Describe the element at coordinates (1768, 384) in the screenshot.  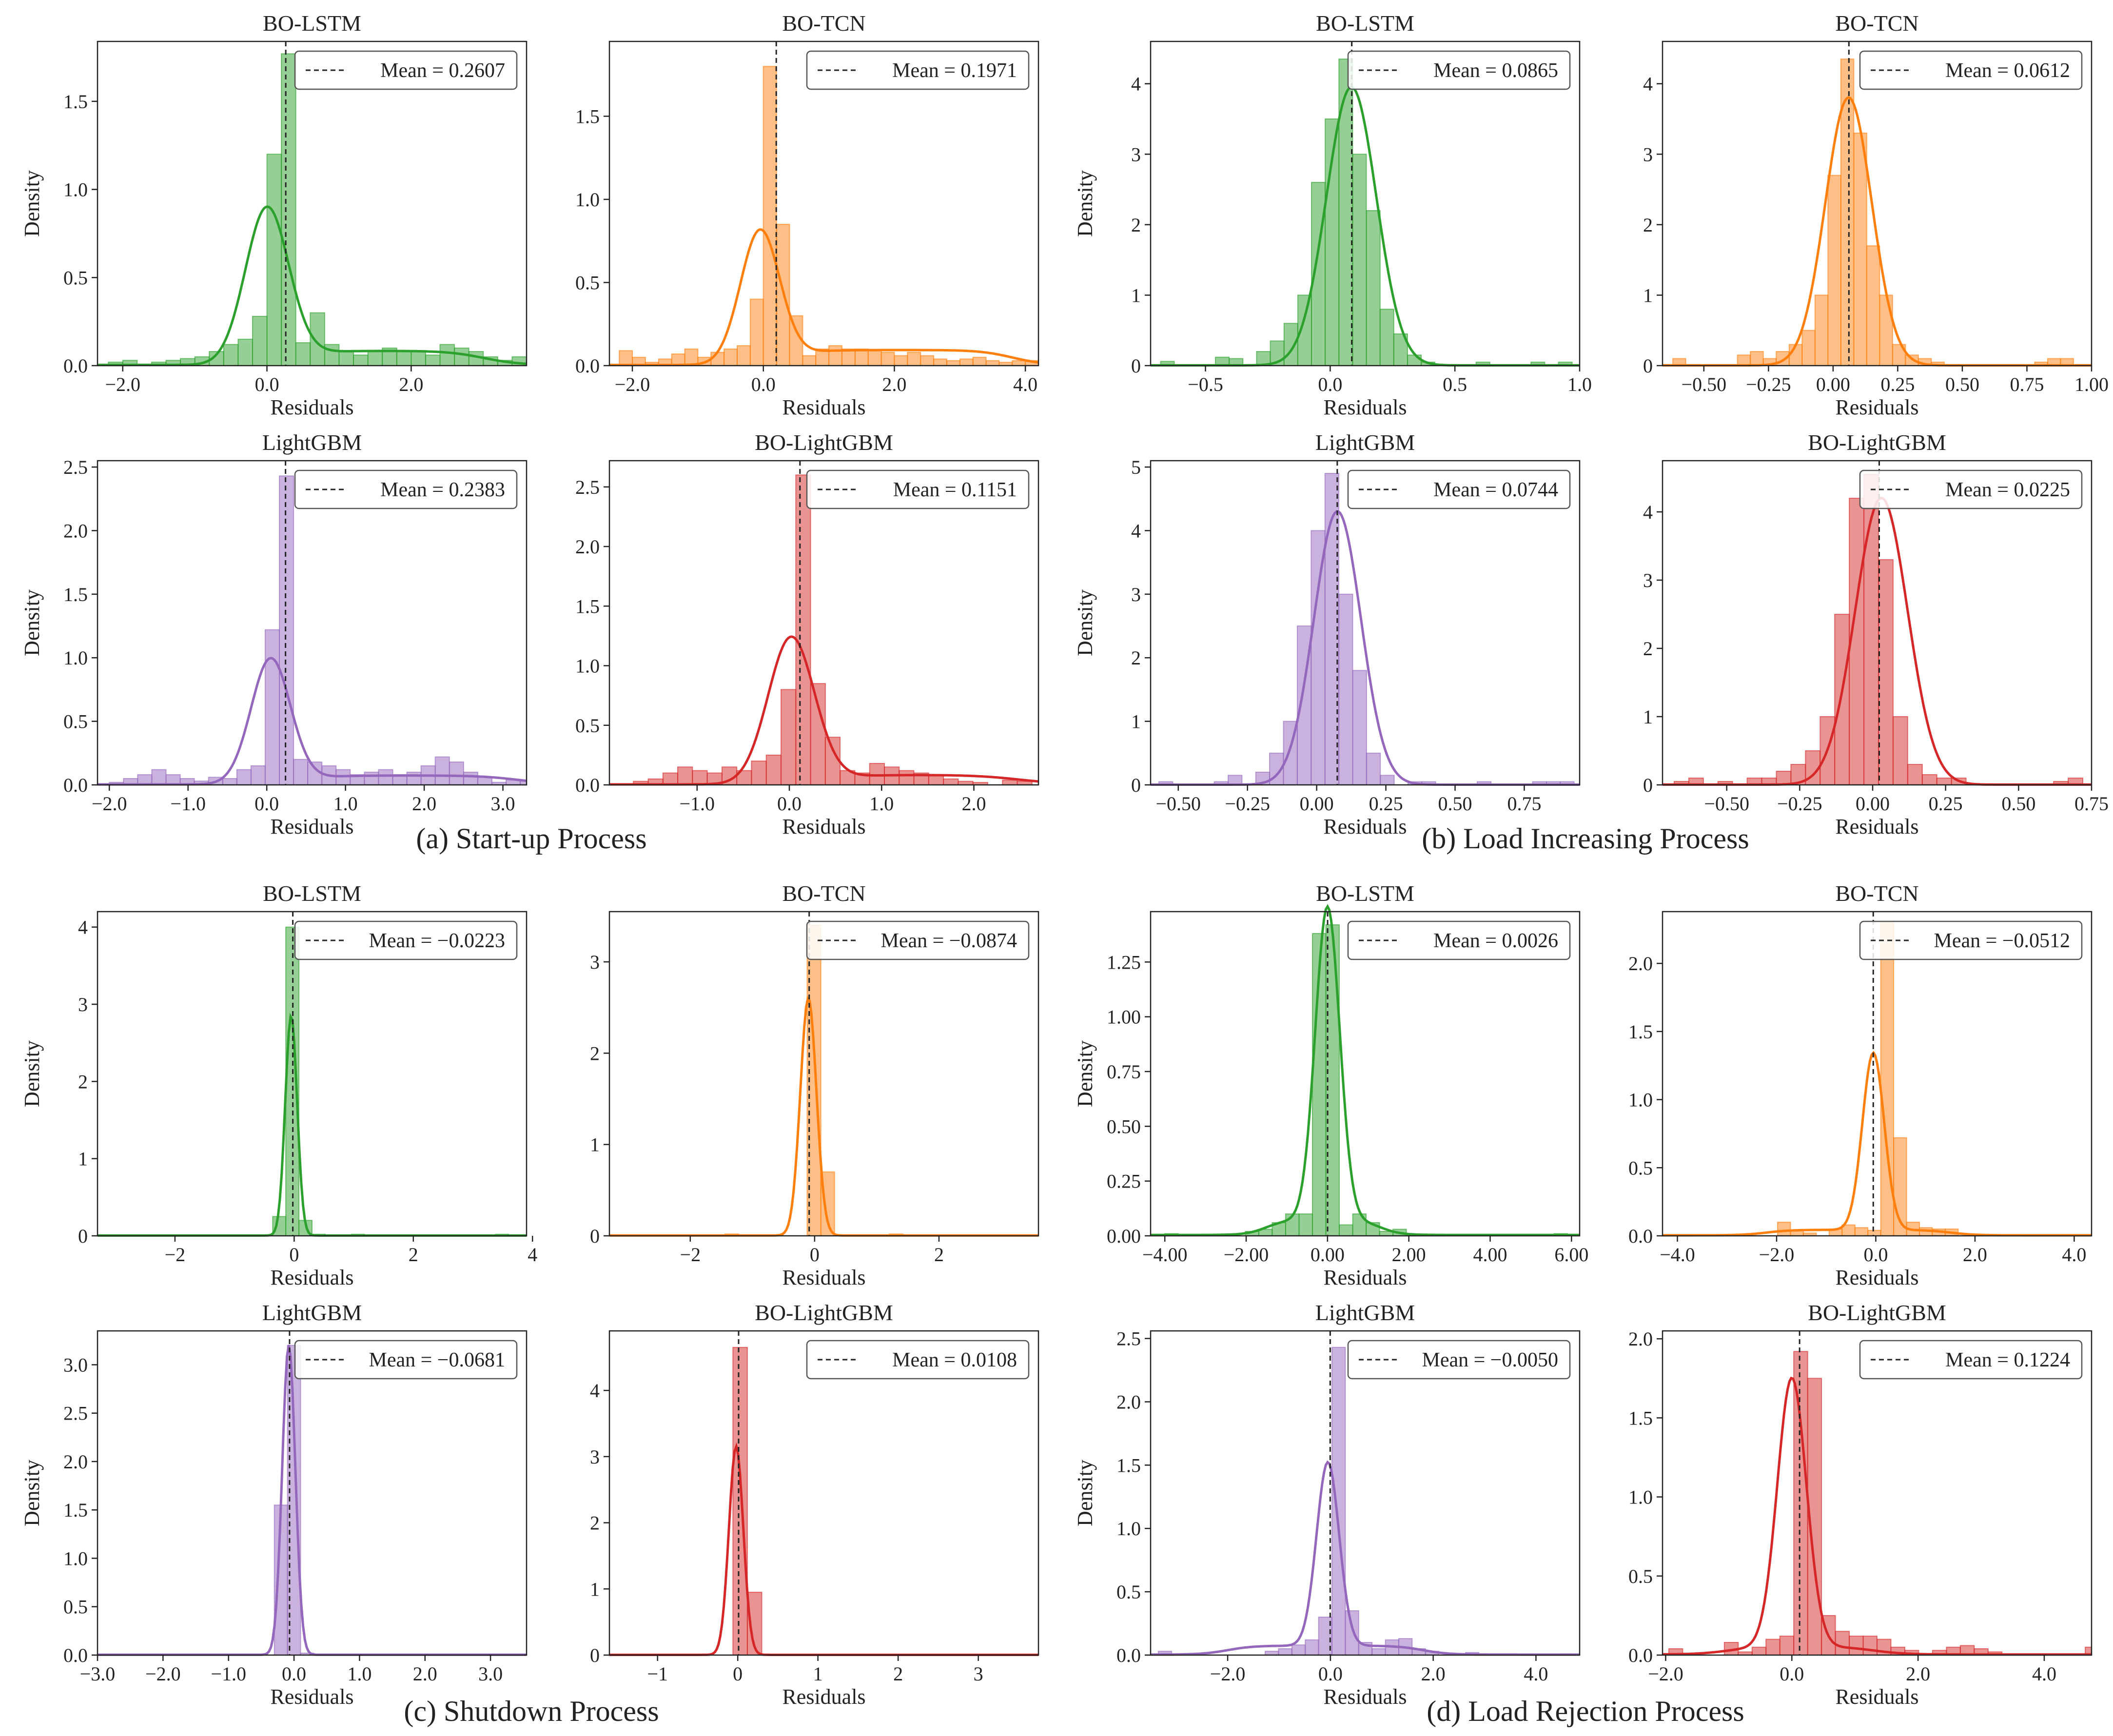
I see `x-tick-label: −0.25` at that location.